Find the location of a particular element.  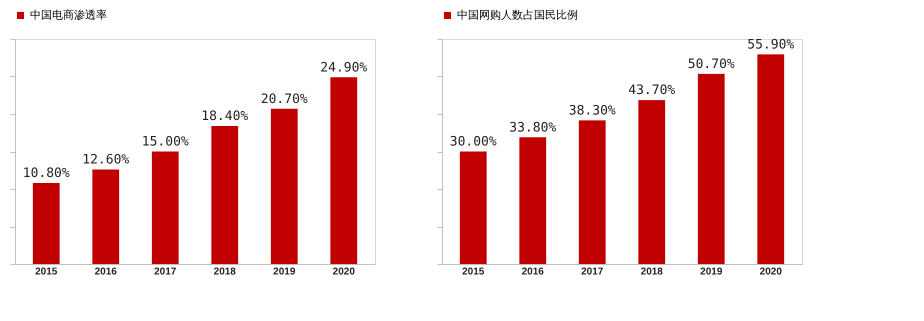

data-label: 12.60% is located at coordinates (106, 160).